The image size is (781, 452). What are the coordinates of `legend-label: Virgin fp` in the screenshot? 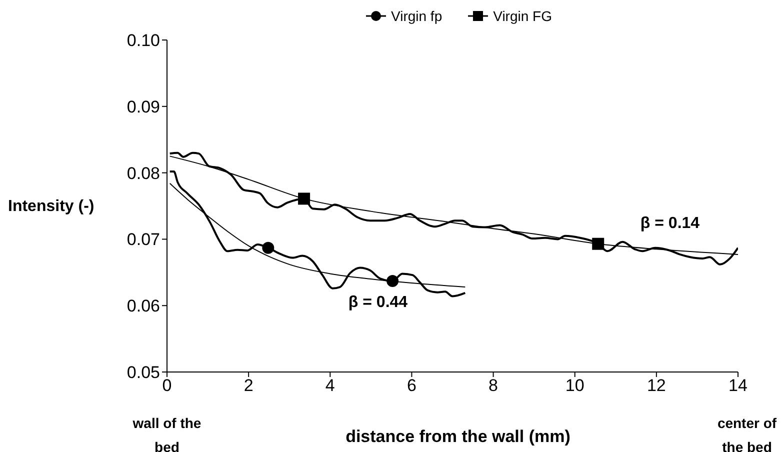 It's located at (416, 16).